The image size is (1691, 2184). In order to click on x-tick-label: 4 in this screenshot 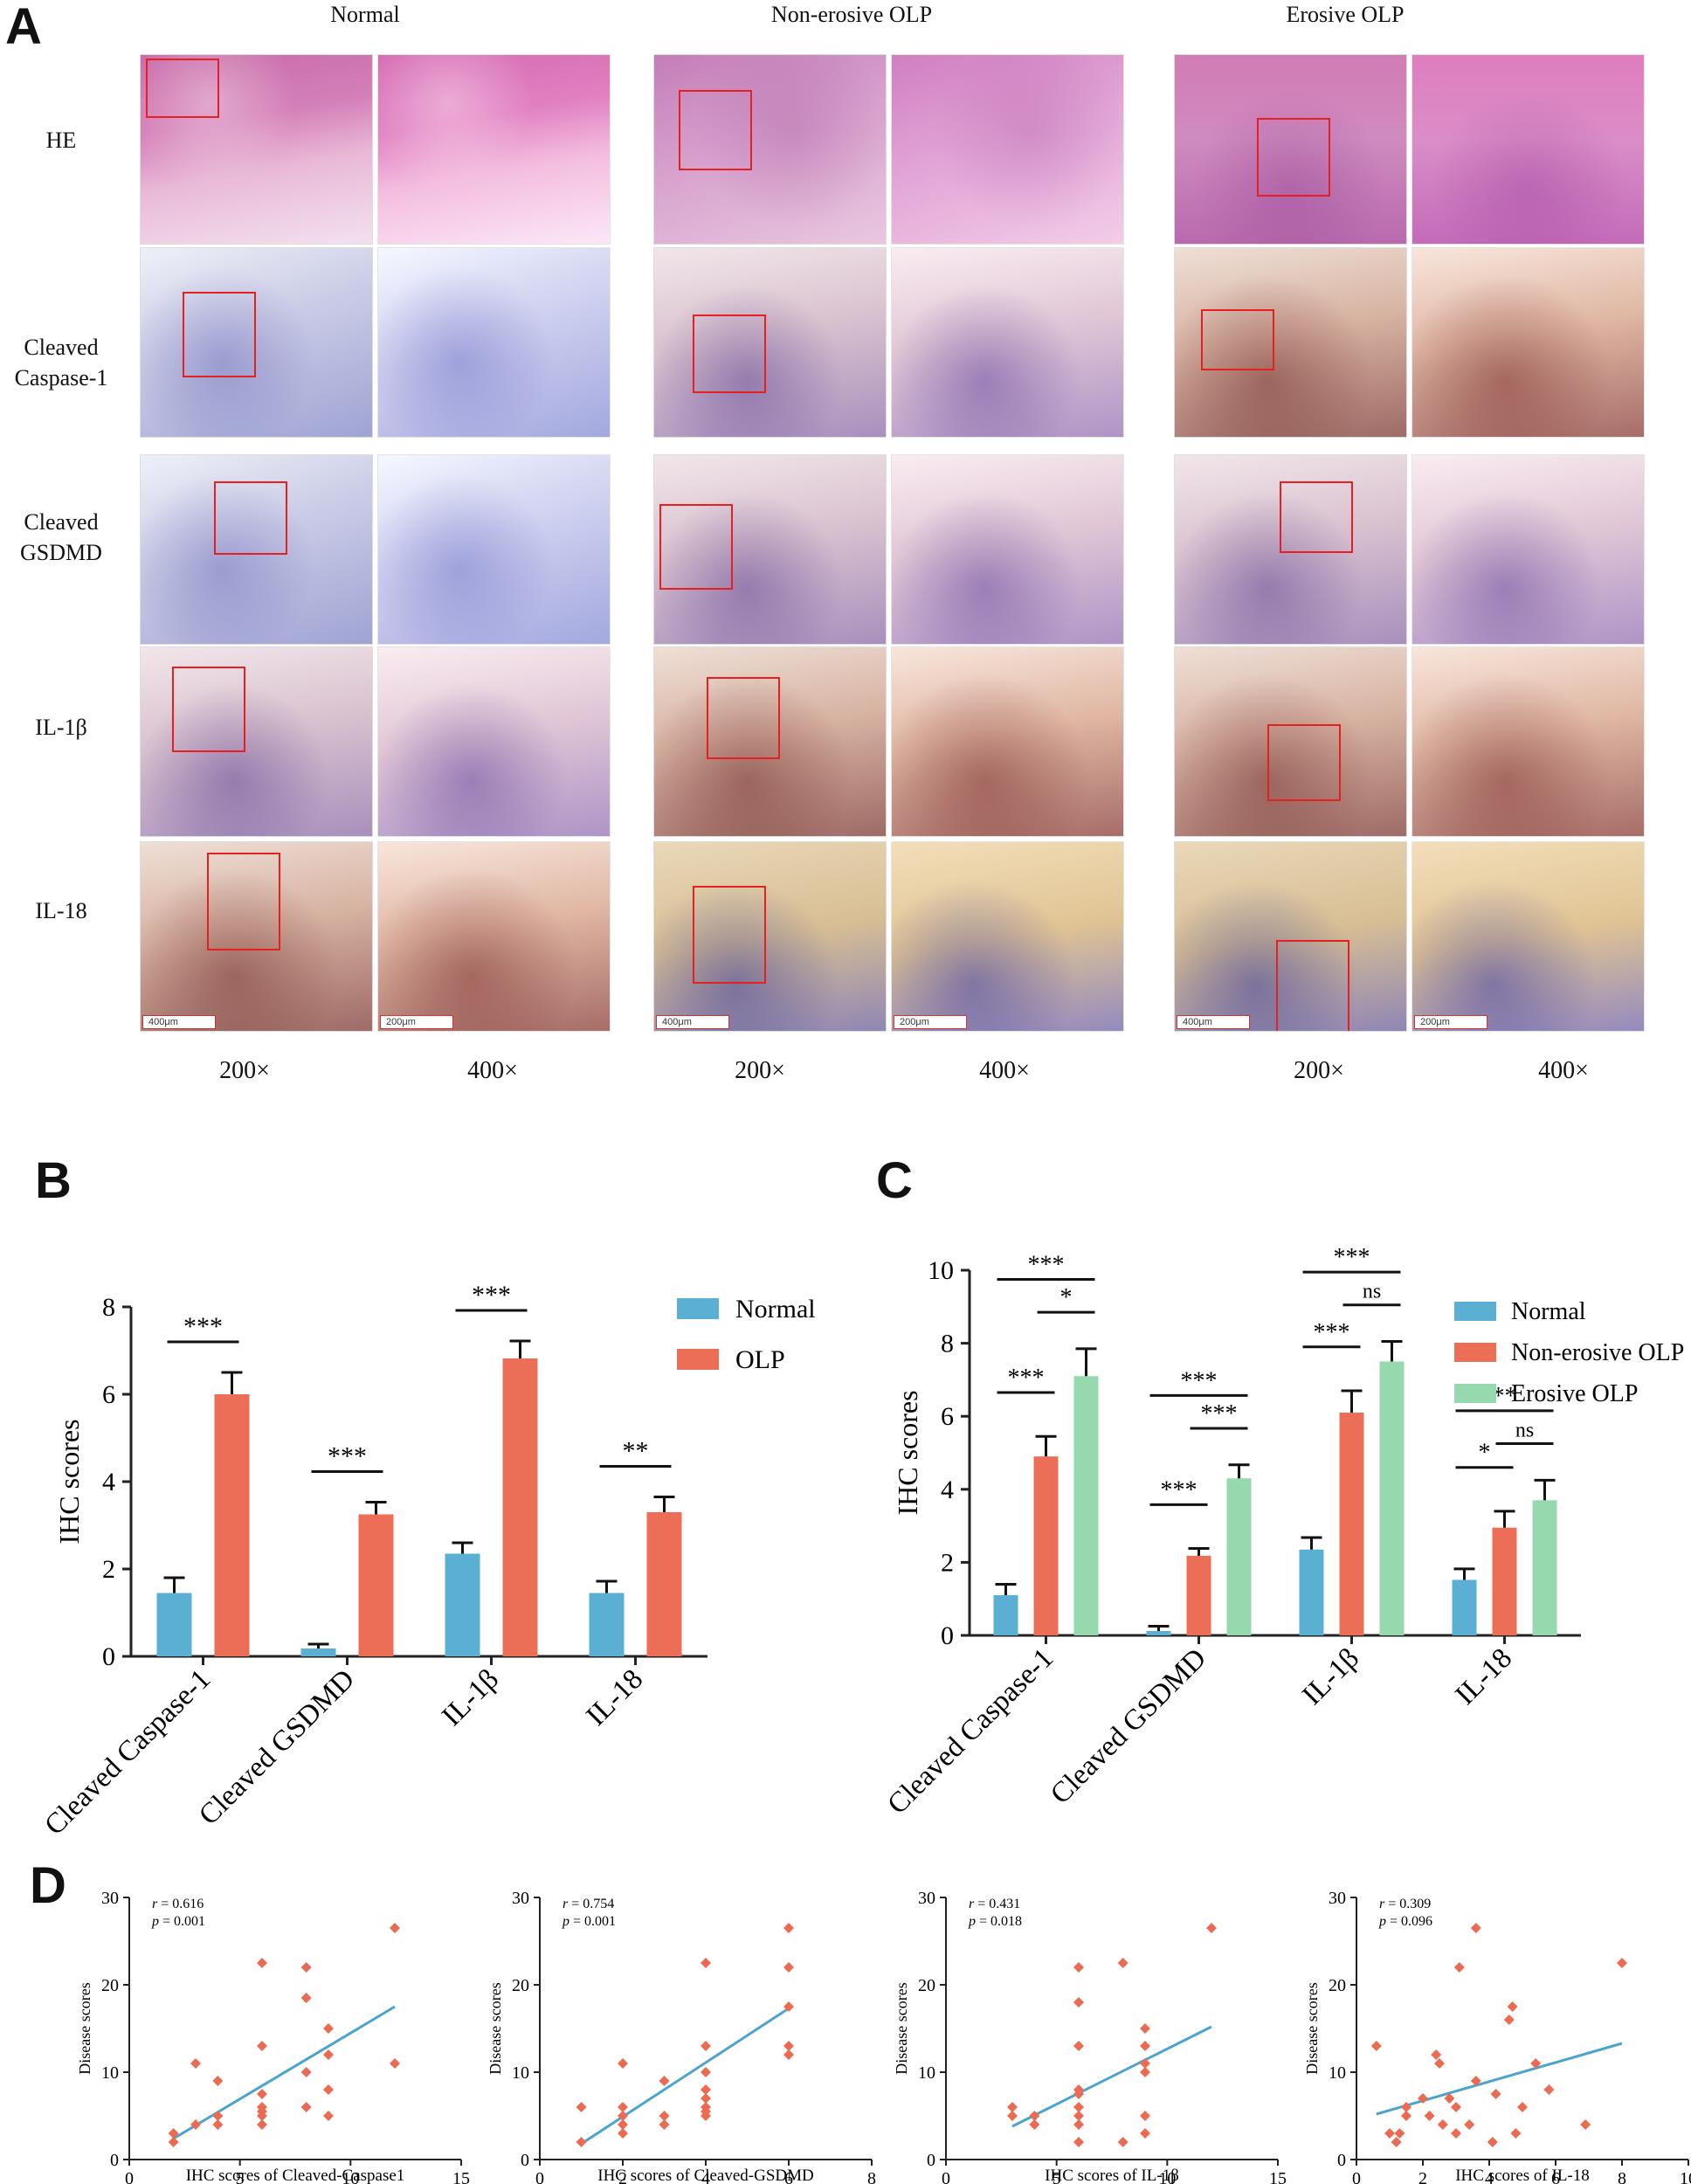, I will do `click(1489, 2176)`.